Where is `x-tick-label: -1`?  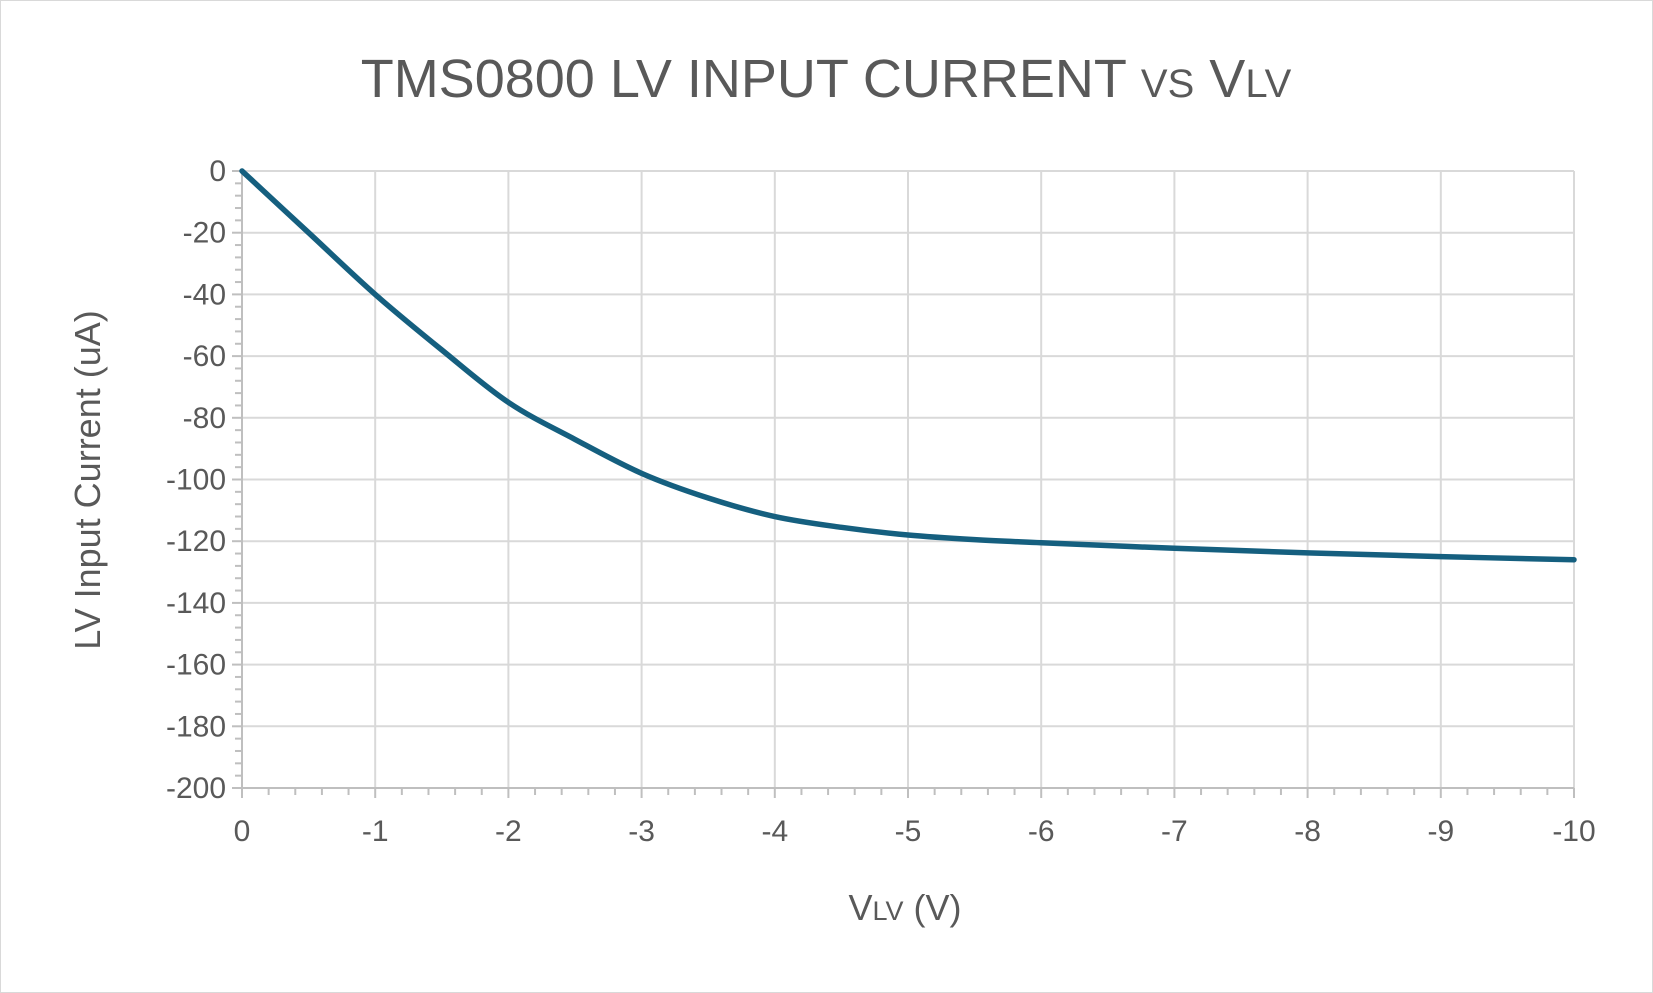 x-tick-label: -1 is located at coordinates (375, 831).